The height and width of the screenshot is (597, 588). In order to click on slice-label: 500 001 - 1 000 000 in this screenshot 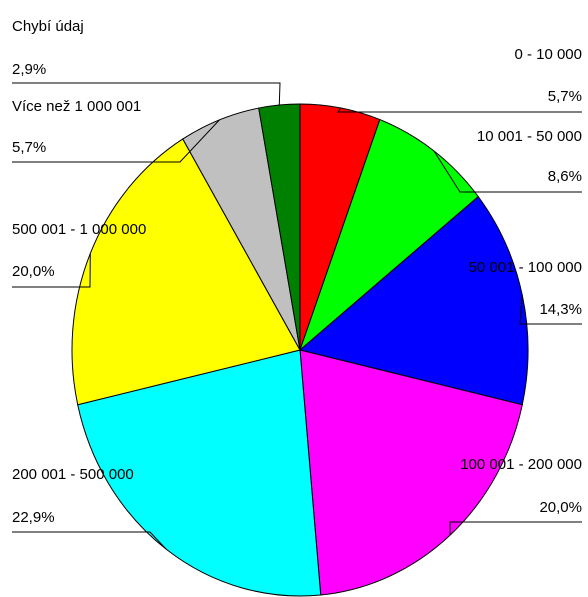, I will do `click(79, 229)`.